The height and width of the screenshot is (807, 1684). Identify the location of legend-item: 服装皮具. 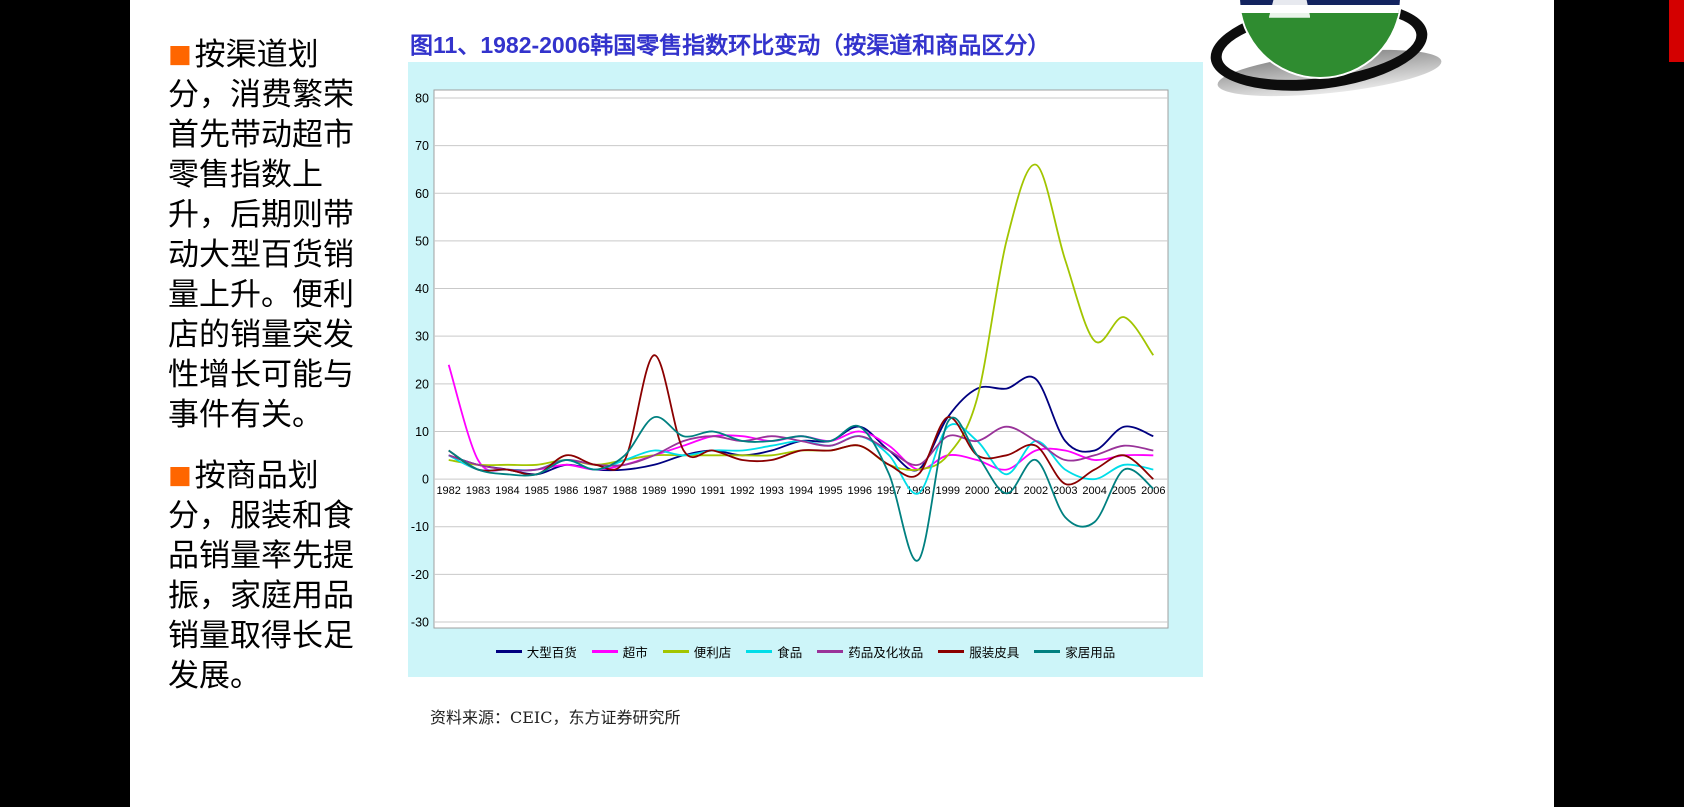
(978, 651).